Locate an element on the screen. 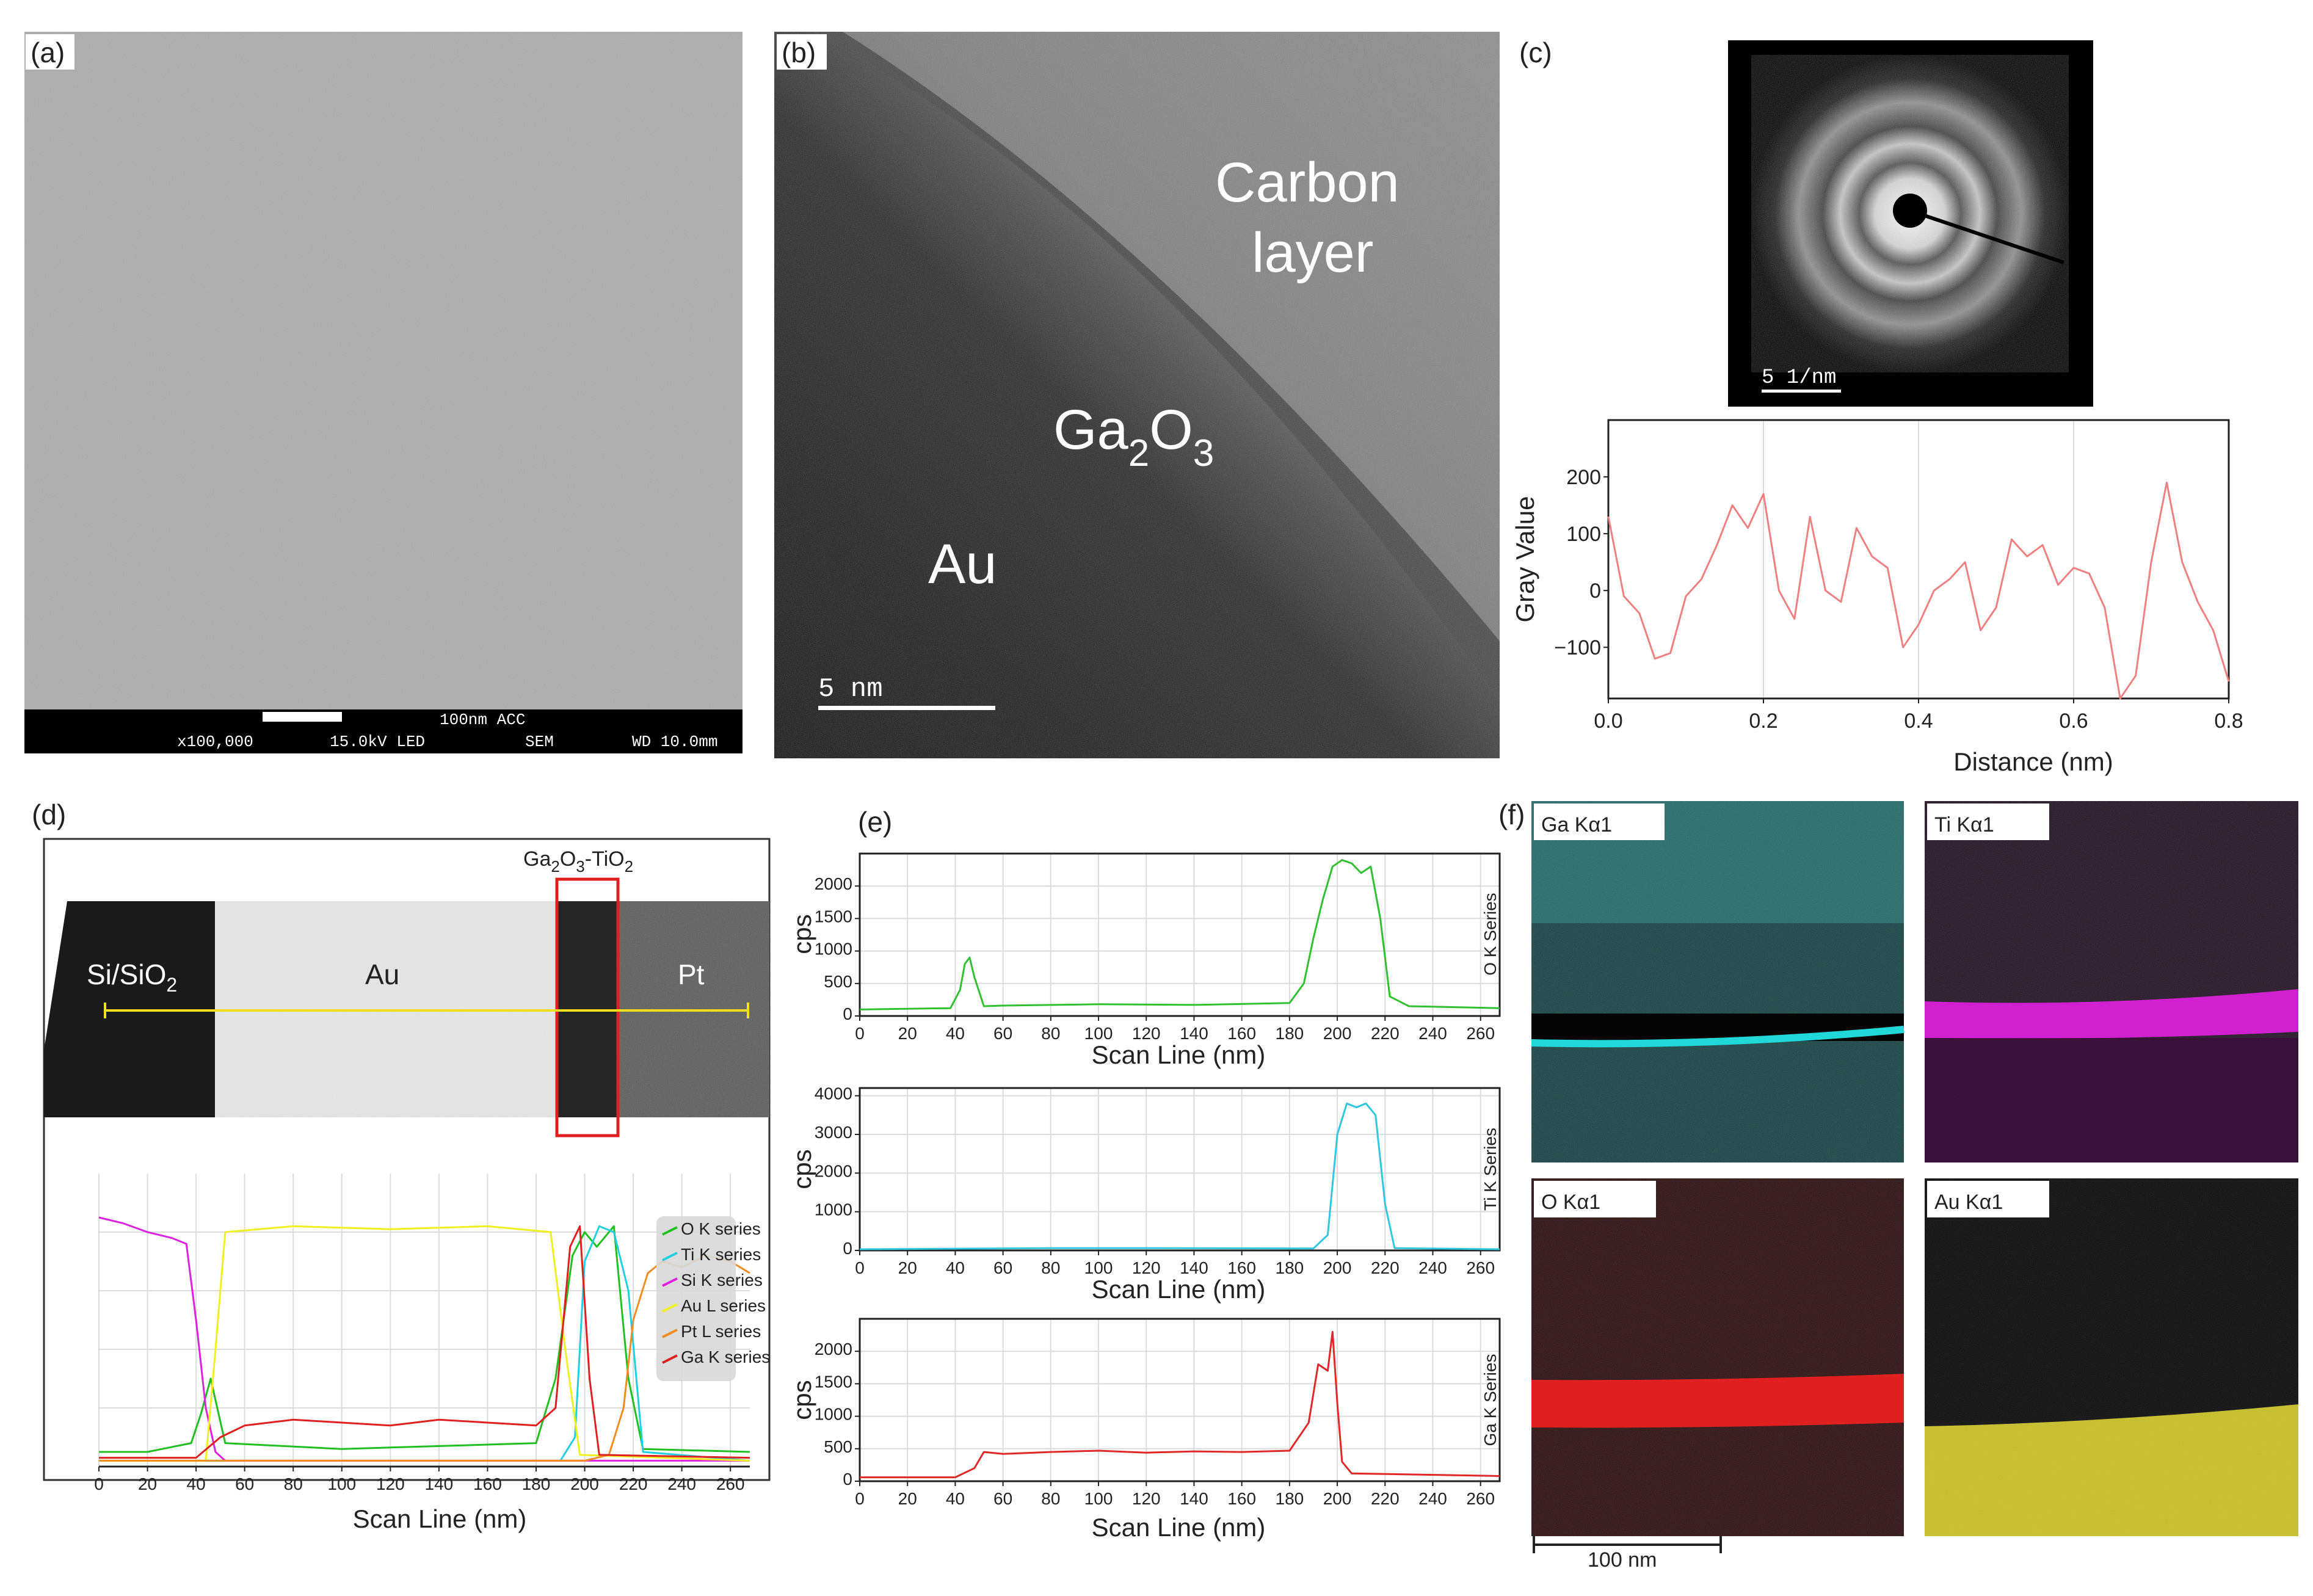  x-tick-label: 80 is located at coordinates (293, 1483).